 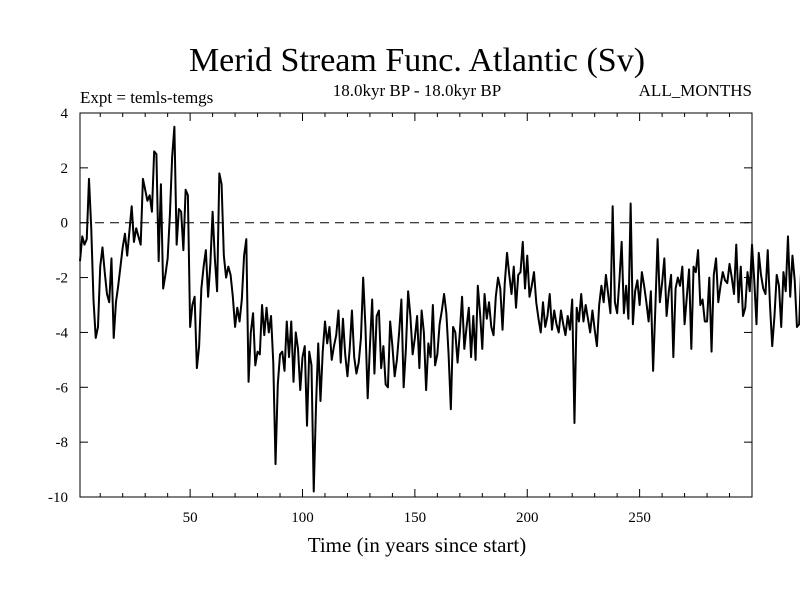 I want to click on chart-title: Merid Stream Func. Atlantic (Sv), so click(x=417, y=60).